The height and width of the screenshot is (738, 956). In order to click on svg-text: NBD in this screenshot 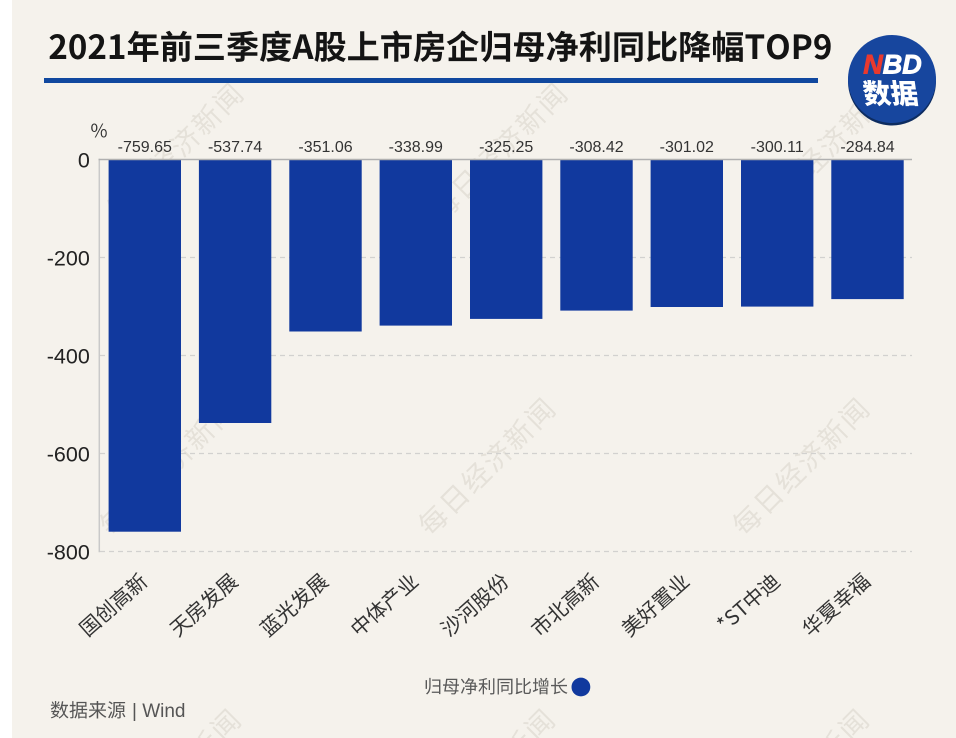, I will do `click(892, 65)`.